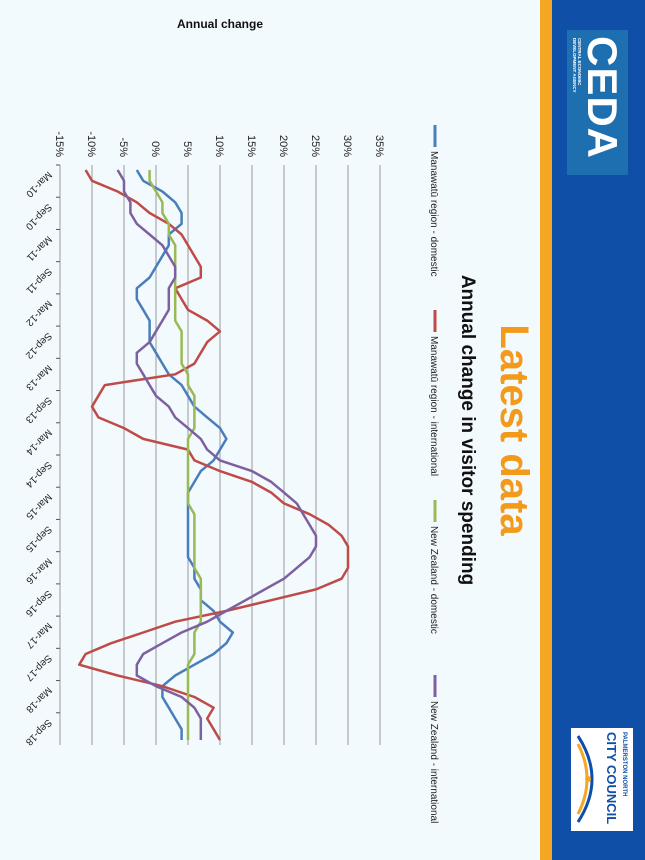  I want to click on x-tick-label: Sep-16, so click(38, 603).